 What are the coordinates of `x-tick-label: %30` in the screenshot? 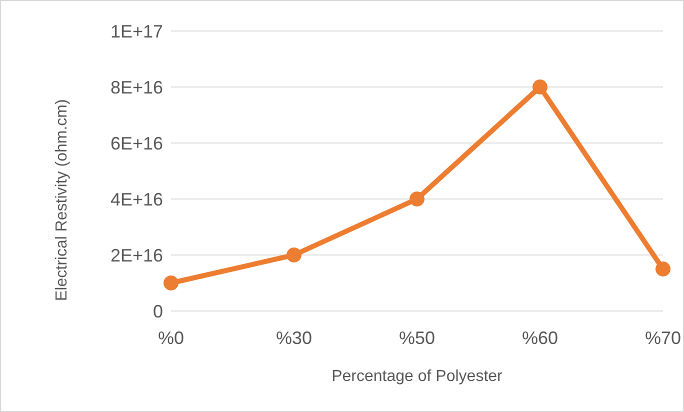 It's located at (294, 338).